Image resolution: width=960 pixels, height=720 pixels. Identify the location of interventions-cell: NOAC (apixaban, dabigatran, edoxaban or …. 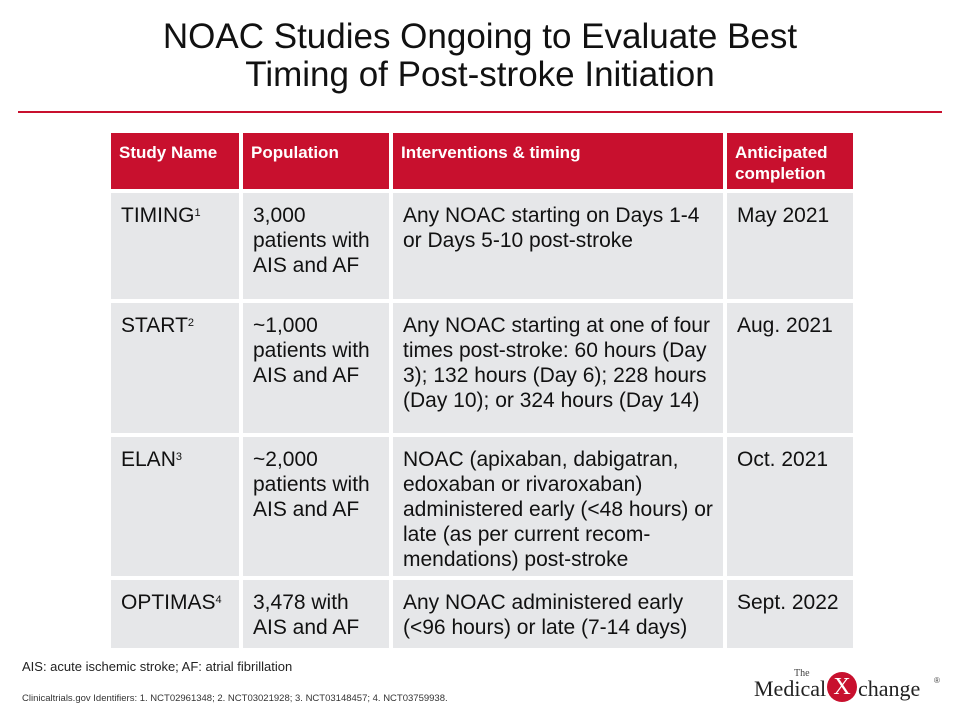
(558, 506).